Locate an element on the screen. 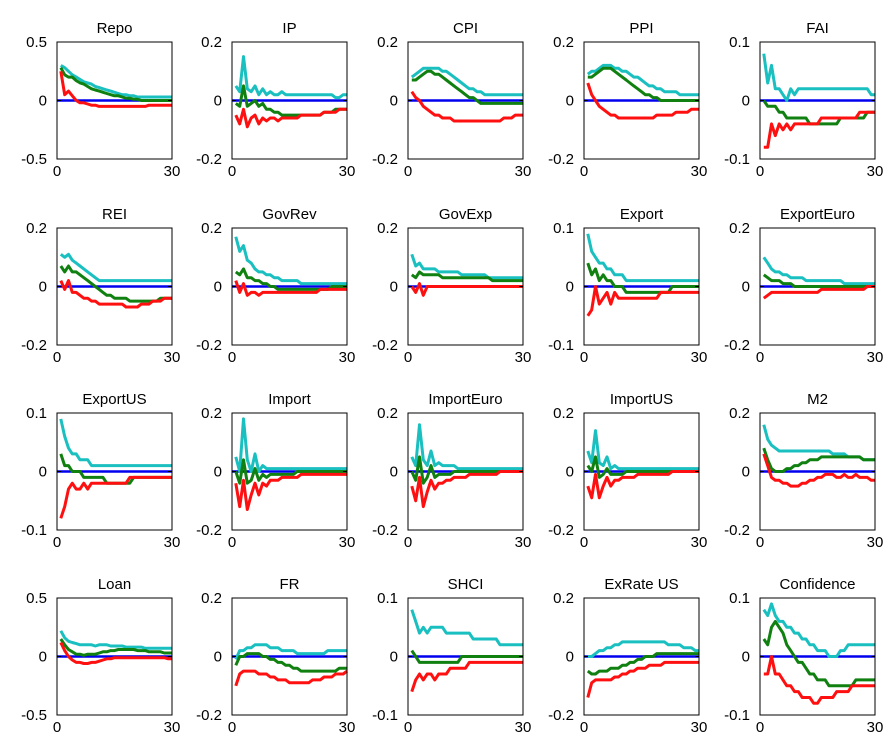  panel-exporteuro: ExportEuro -0.2 0 0.2 0 30 is located at coordinates (803, 286).